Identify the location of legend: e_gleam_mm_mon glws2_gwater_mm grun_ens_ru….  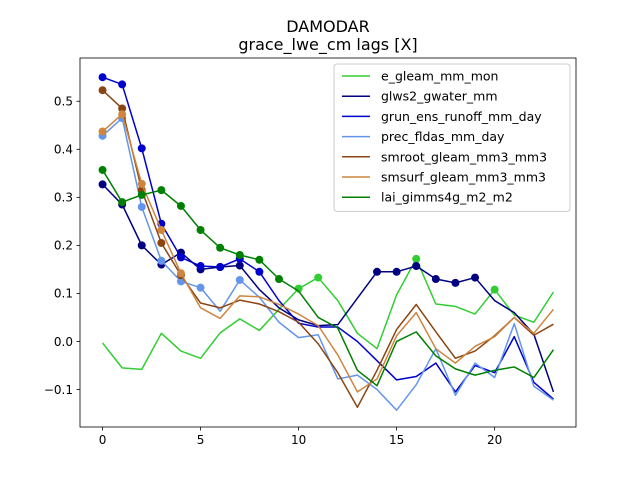
(452, 137).